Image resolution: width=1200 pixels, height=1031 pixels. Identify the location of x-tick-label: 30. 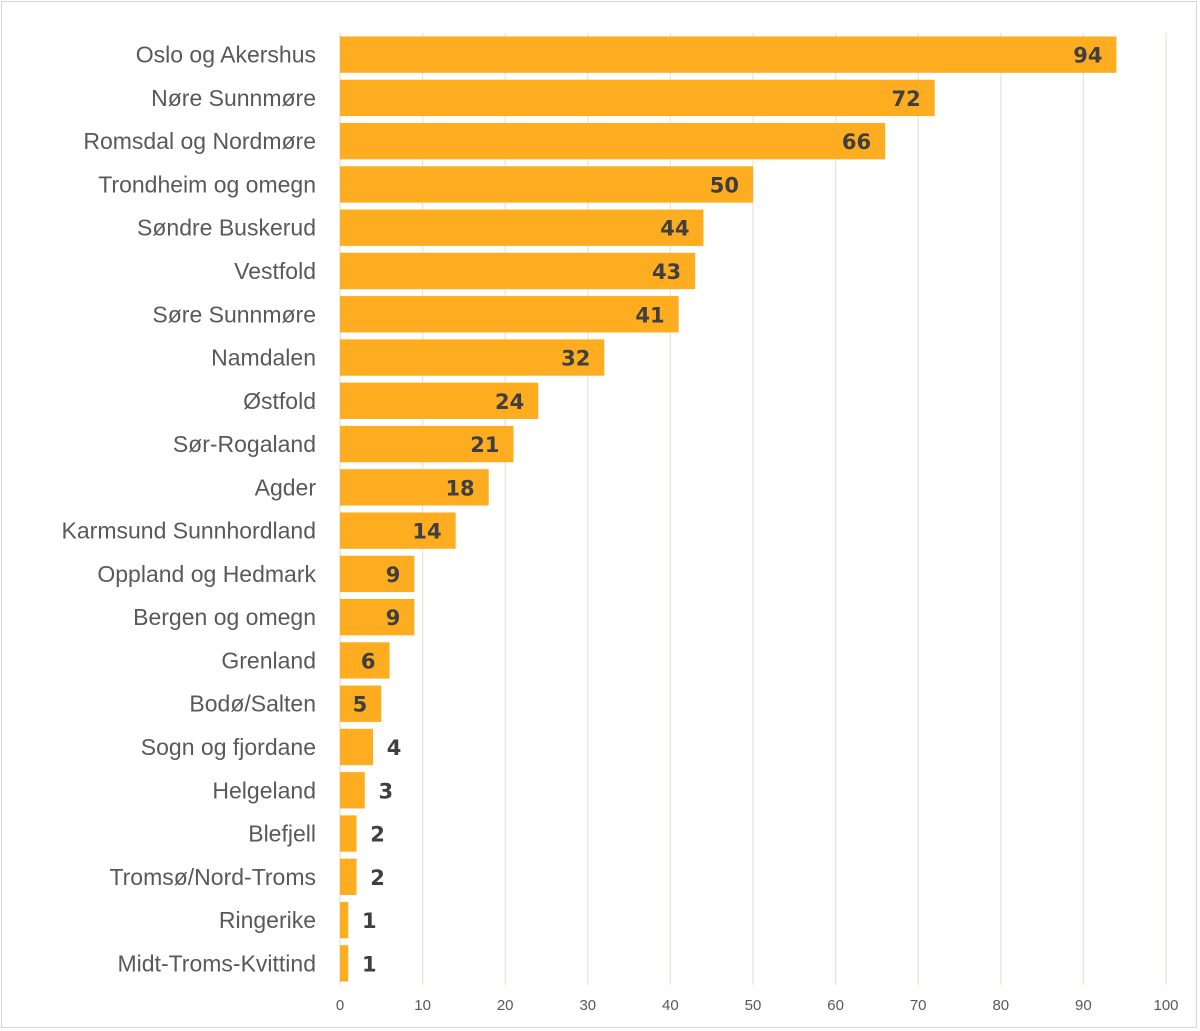
(587, 1005).